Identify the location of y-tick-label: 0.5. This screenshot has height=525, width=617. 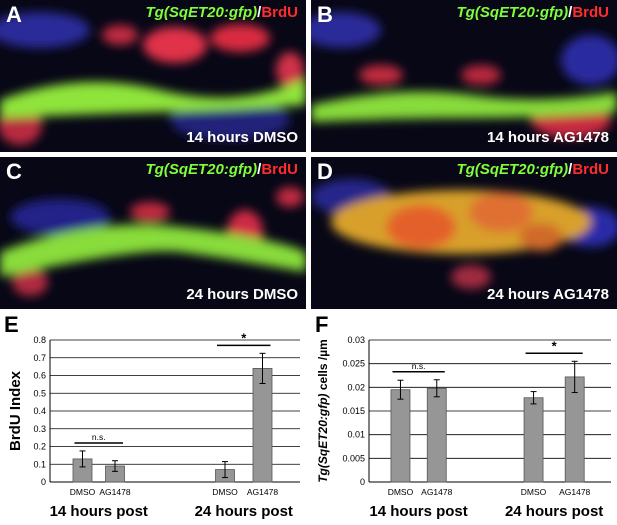
(39, 393).